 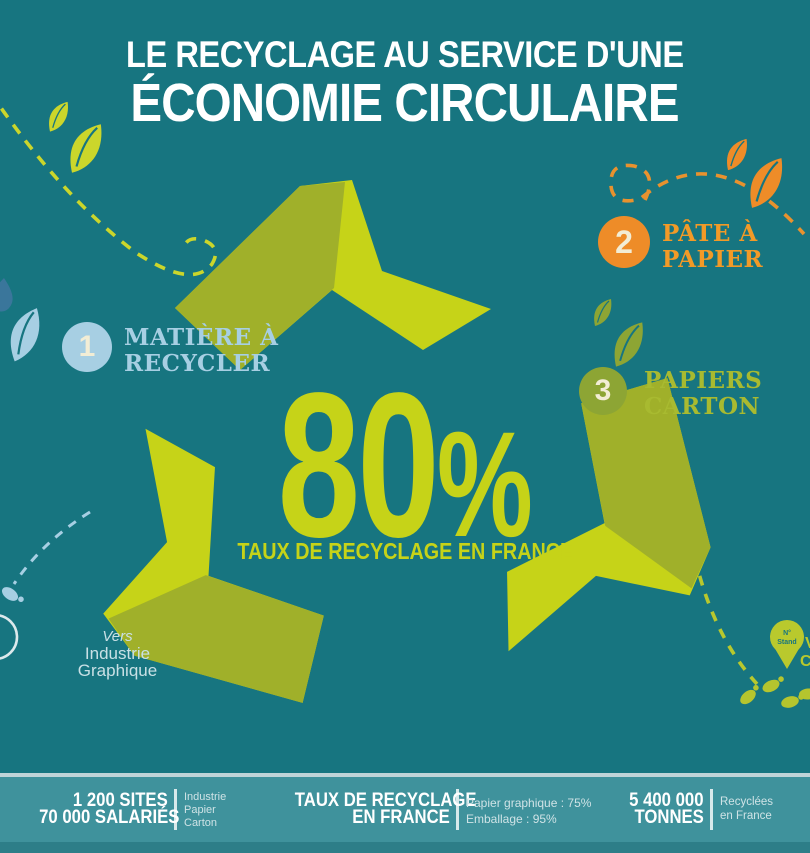 I want to click on step-1-label: MATIÈRE À RECYCLER, so click(x=201, y=351).